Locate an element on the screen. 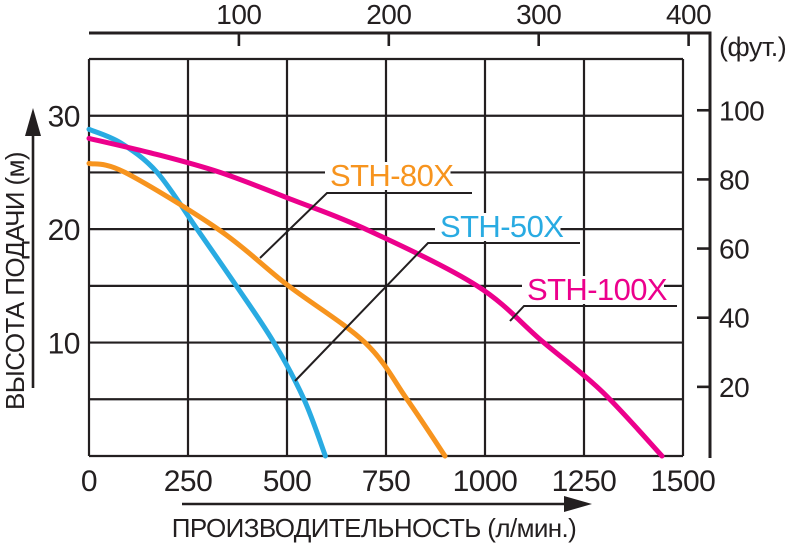 Image resolution: width=789 pixels, height=544 pixels. annotation-label: STH-50X is located at coordinates (502, 226).